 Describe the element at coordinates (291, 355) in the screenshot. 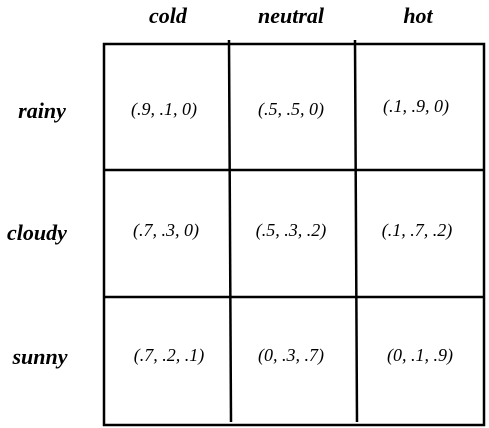

I see `cell-sunny-neutral: (0, .3, .7)` at that location.